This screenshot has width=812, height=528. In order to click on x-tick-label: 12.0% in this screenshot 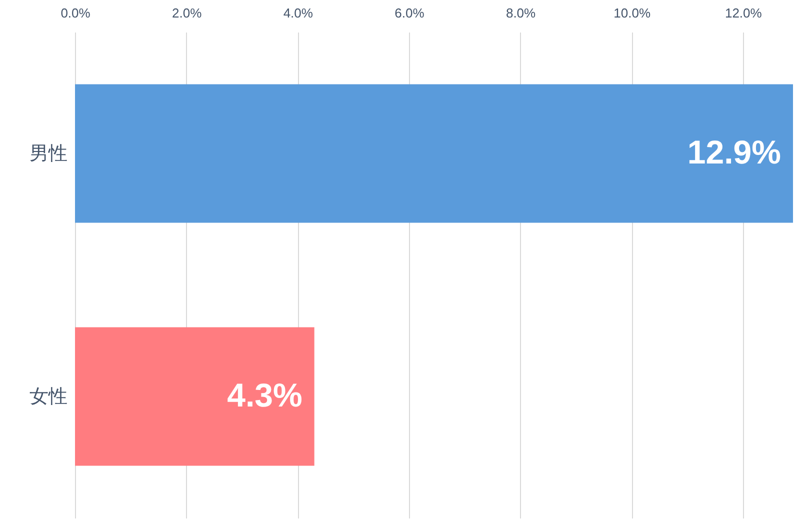, I will do `click(743, 13)`.